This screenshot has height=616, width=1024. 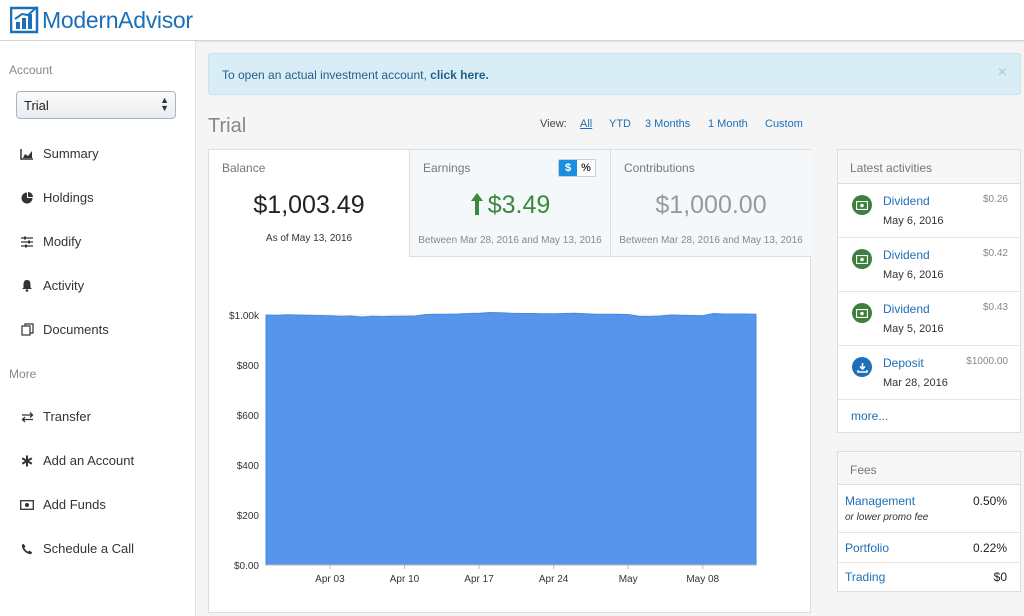 What do you see at coordinates (903, 363) in the screenshot?
I see `activity-title: Deposit` at bounding box center [903, 363].